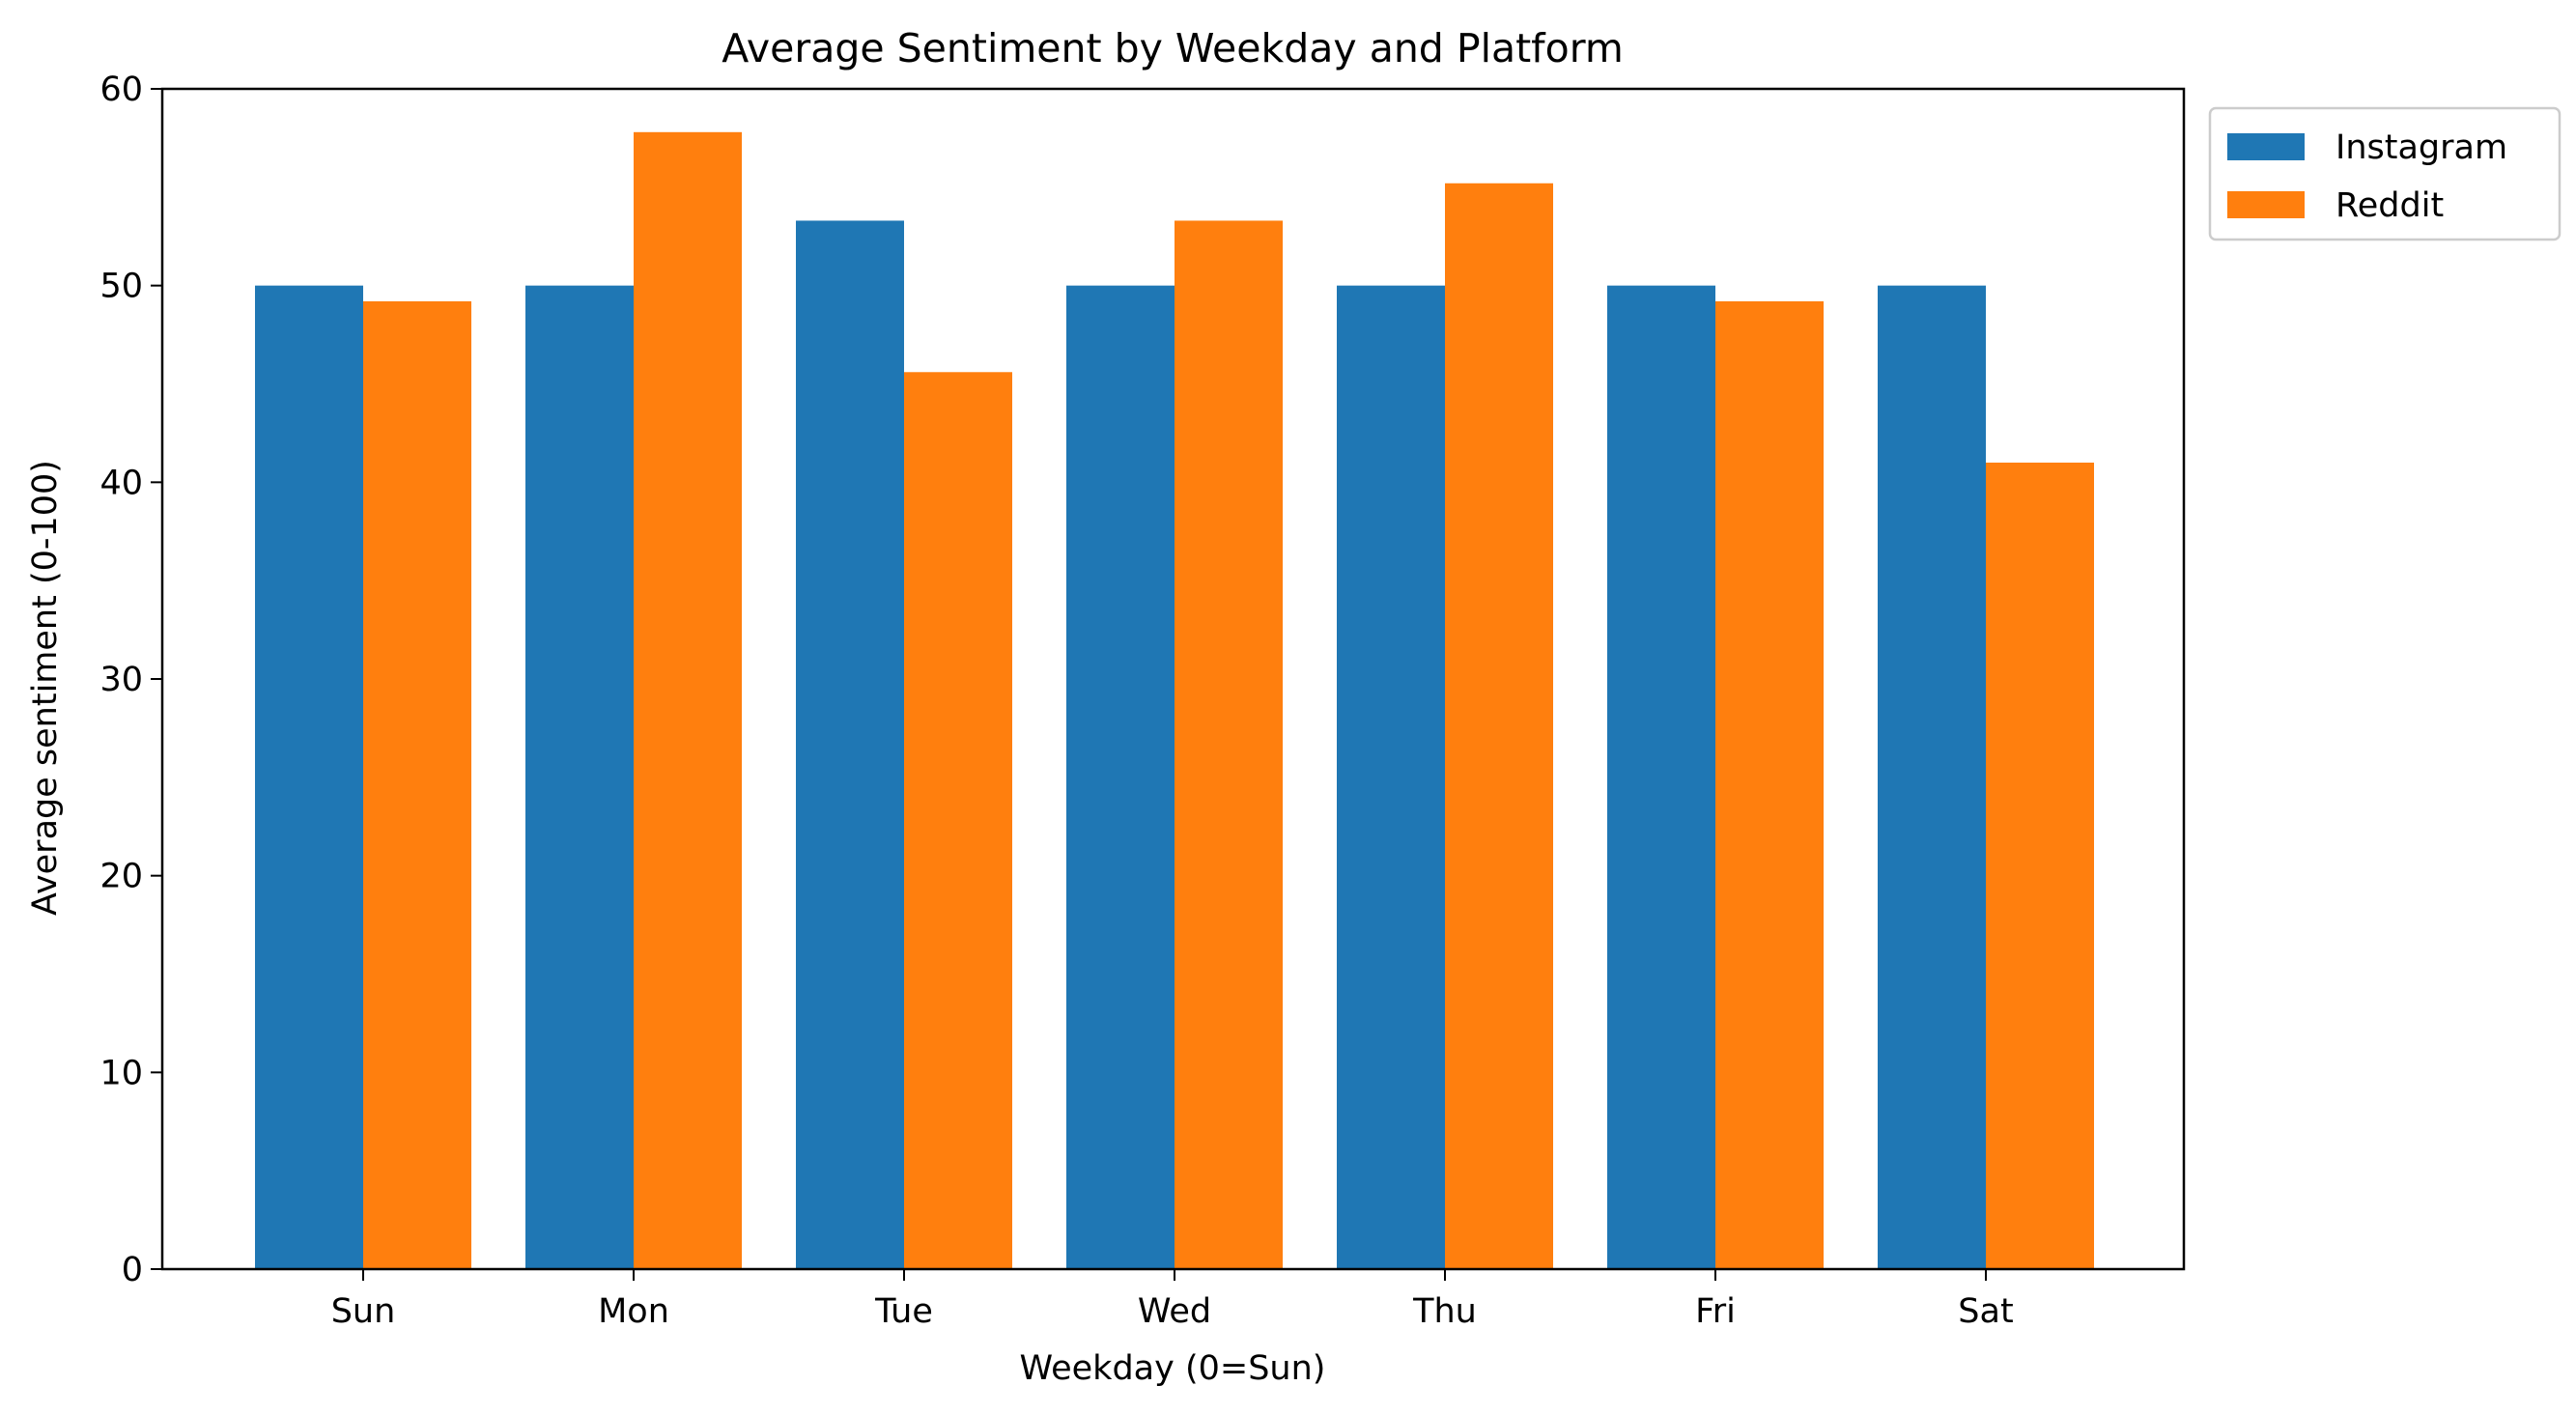  I want to click on x-tick-label: Tue, so click(903, 1311).